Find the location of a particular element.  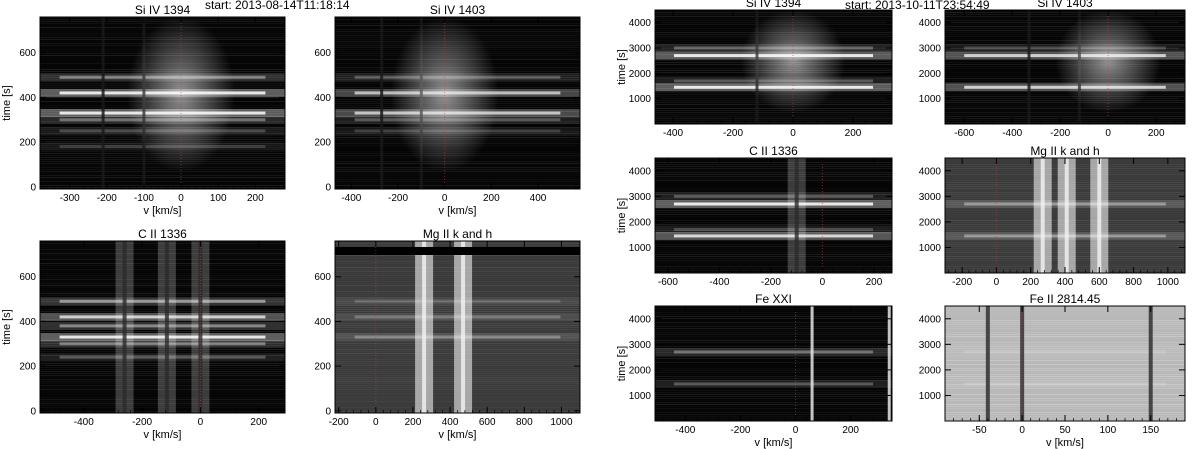

y-tick-label: 600 is located at coordinates (27, 53).